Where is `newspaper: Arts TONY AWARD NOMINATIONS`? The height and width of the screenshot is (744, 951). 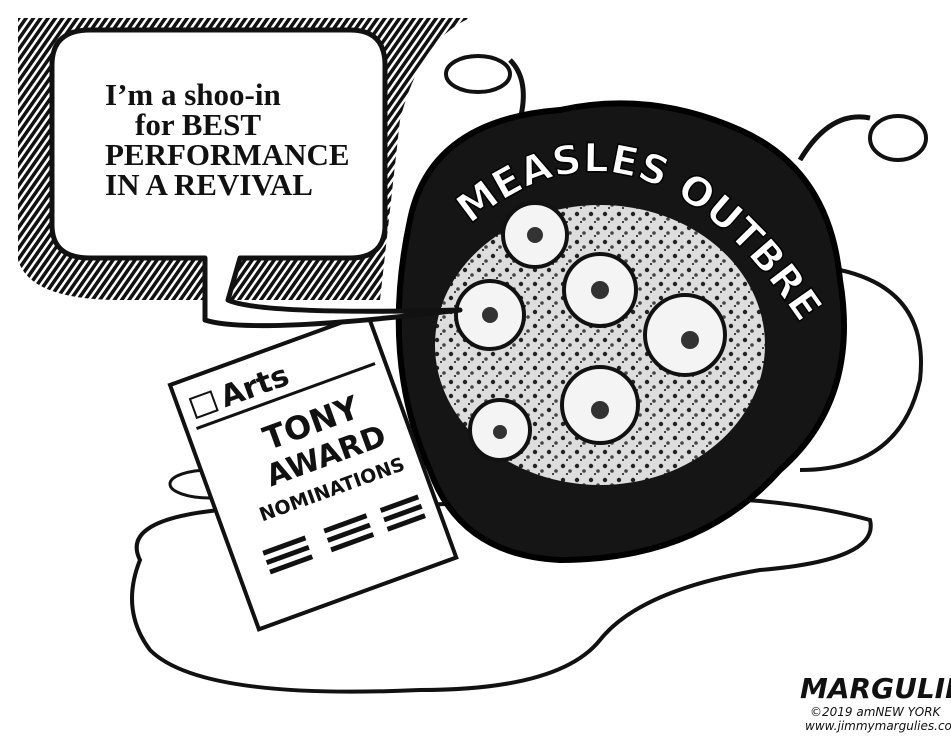
newspaper: Arts TONY AWARD NOMINATIONS is located at coordinates (313, 471).